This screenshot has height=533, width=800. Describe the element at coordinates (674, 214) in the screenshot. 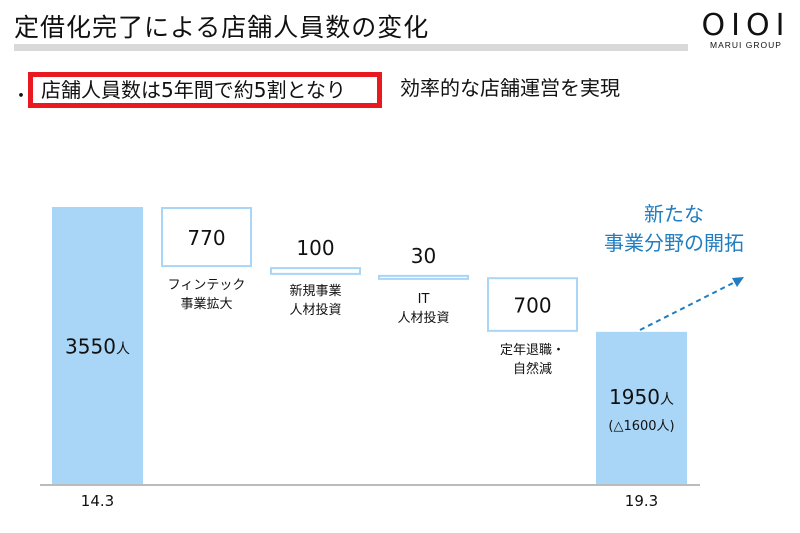

I see `annotation-line-1: 新たな` at that location.